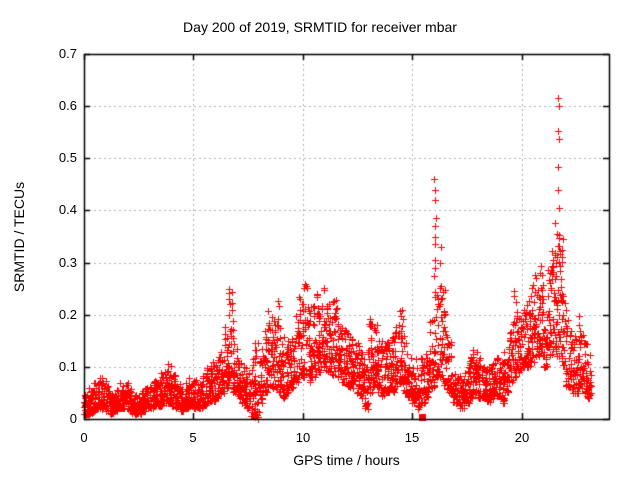 The image size is (640, 480). I want to click on y-tick-label: 0.7, so click(67, 53).